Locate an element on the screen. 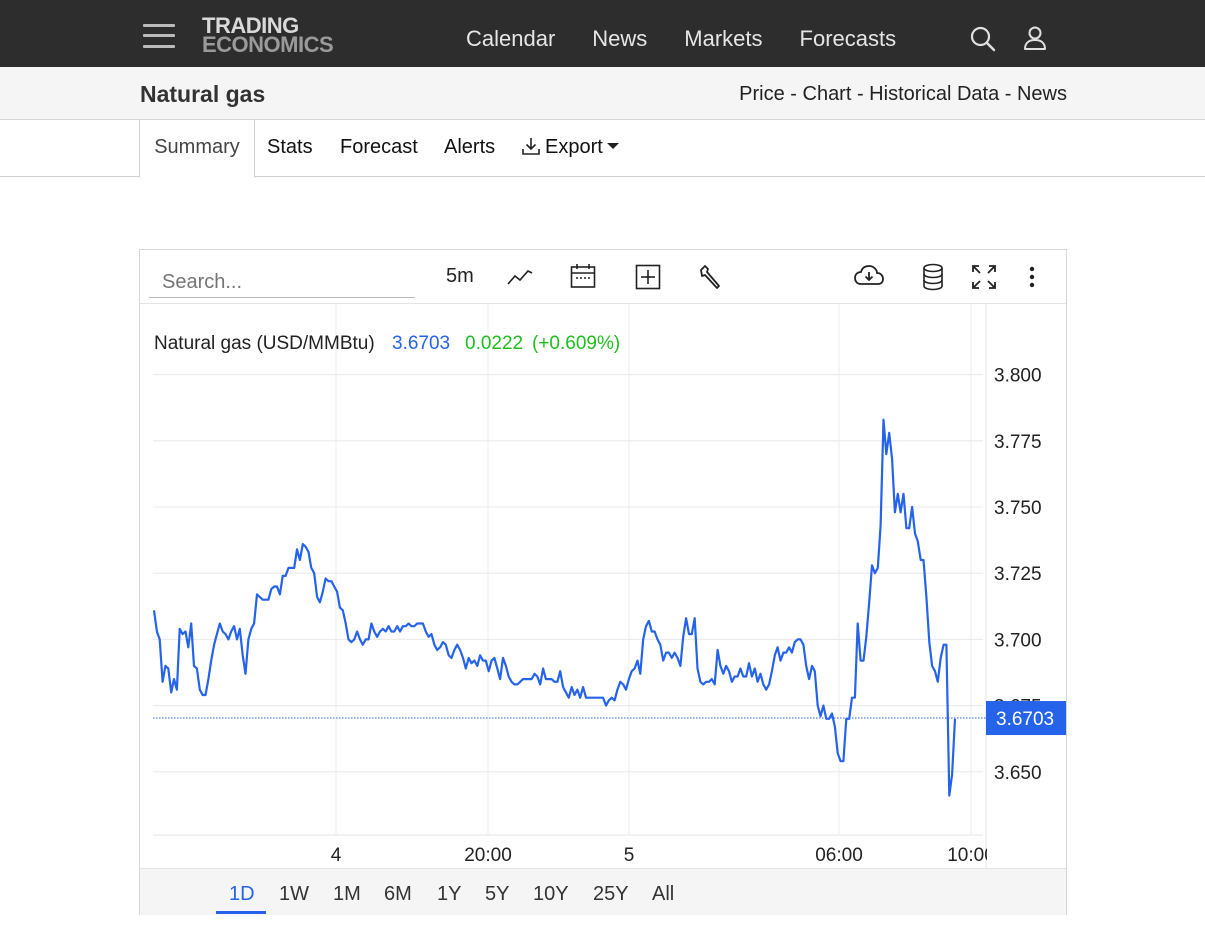 The height and width of the screenshot is (926, 1205). site-logo: TRADING ECONOMICS is located at coordinates (268, 35).